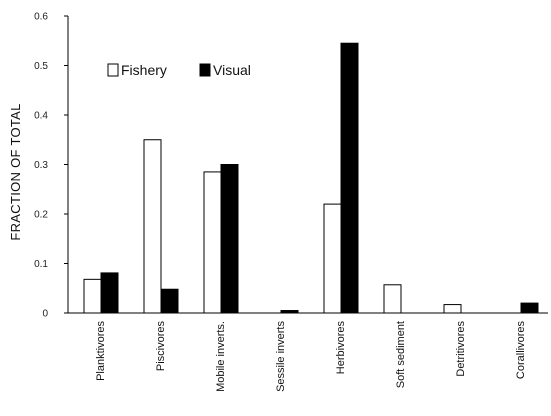  I want to click on x-category-label: Herbivores, so click(341, 348).